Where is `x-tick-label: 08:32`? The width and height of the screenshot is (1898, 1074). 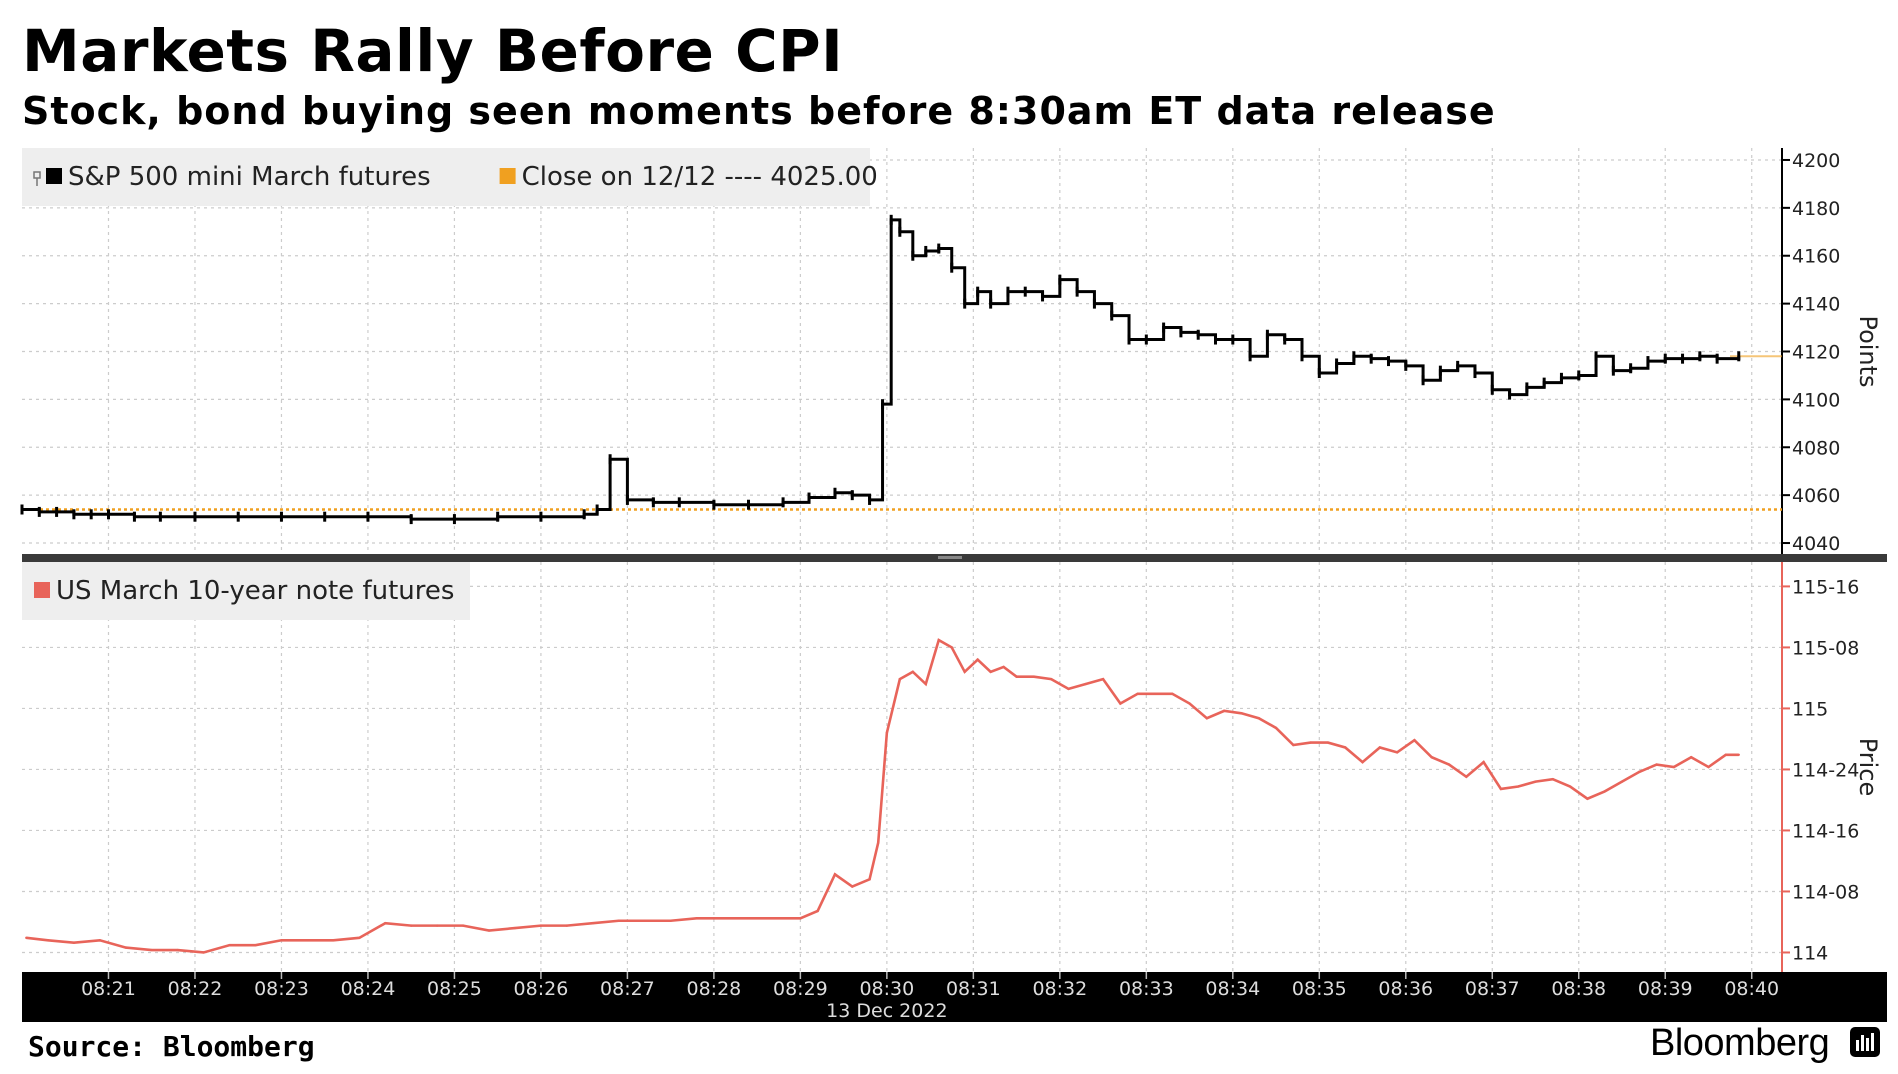 x-tick-label: 08:32 is located at coordinates (1059, 989).